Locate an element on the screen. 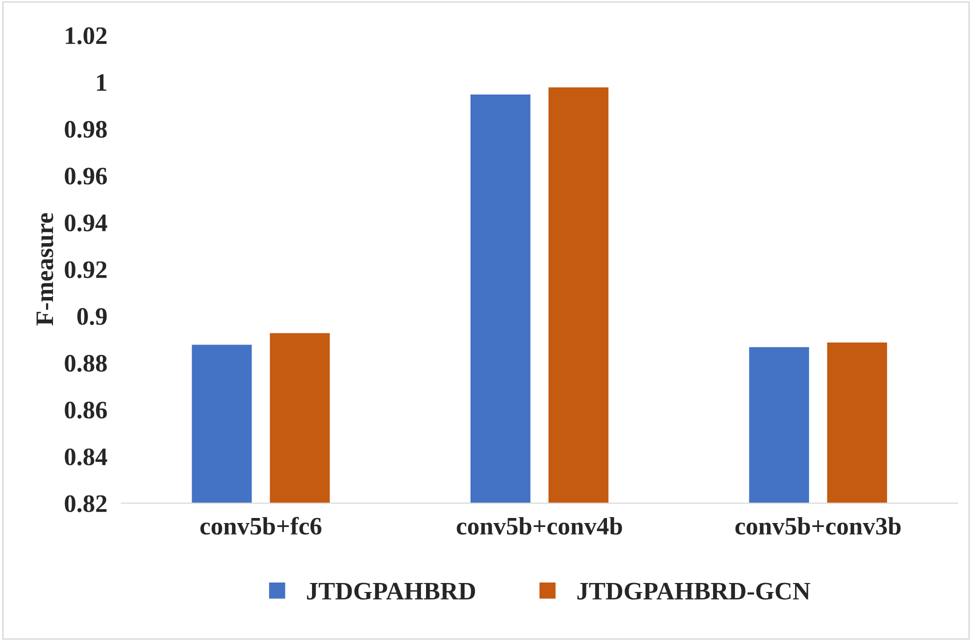  y-tick-label: 0.92 is located at coordinates (85, 269).